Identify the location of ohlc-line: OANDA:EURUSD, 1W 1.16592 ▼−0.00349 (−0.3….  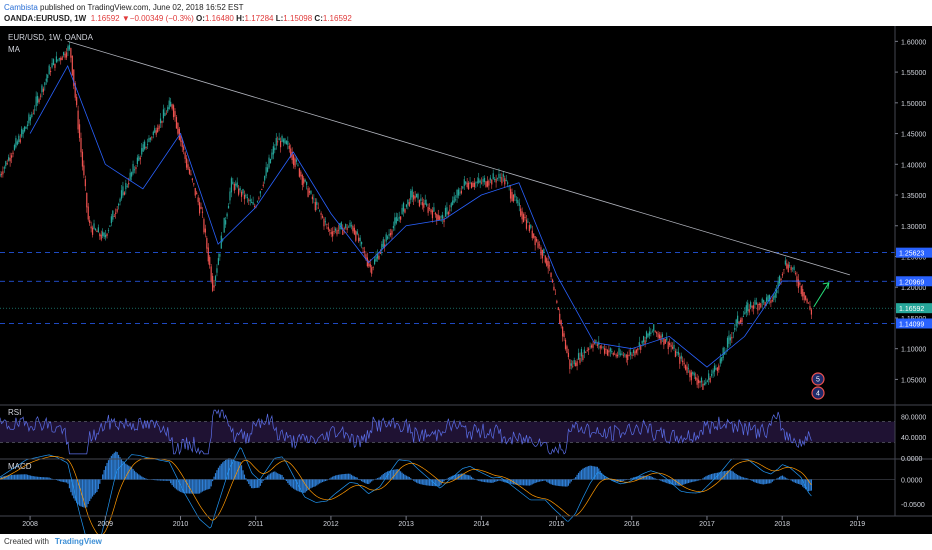
(178, 18).